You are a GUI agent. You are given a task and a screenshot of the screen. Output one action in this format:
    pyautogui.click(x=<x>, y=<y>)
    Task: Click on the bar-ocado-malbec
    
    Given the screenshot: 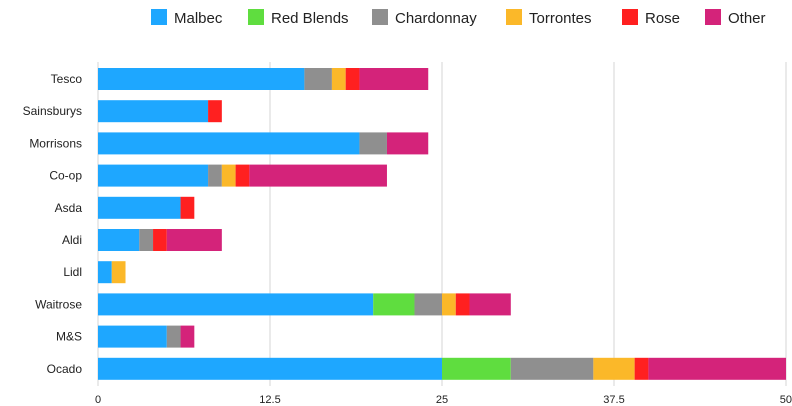 What is the action you would take?
    pyautogui.click(x=270, y=368)
    